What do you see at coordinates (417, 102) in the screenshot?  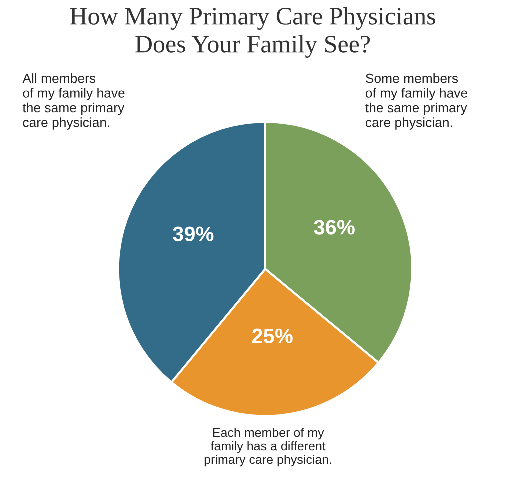 I see `slice-label: Some members of my family have the same primary care physician.` at bounding box center [417, 102].